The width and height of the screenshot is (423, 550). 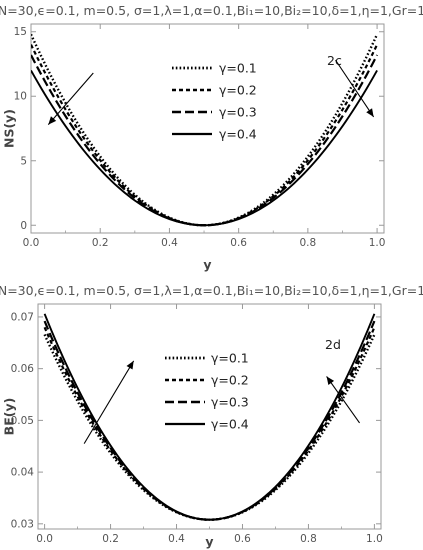 What do you see at coordinates (22, 524) in the screenshot?
I see `y-tick-label: 0.03` at bounding box center [22, 524].